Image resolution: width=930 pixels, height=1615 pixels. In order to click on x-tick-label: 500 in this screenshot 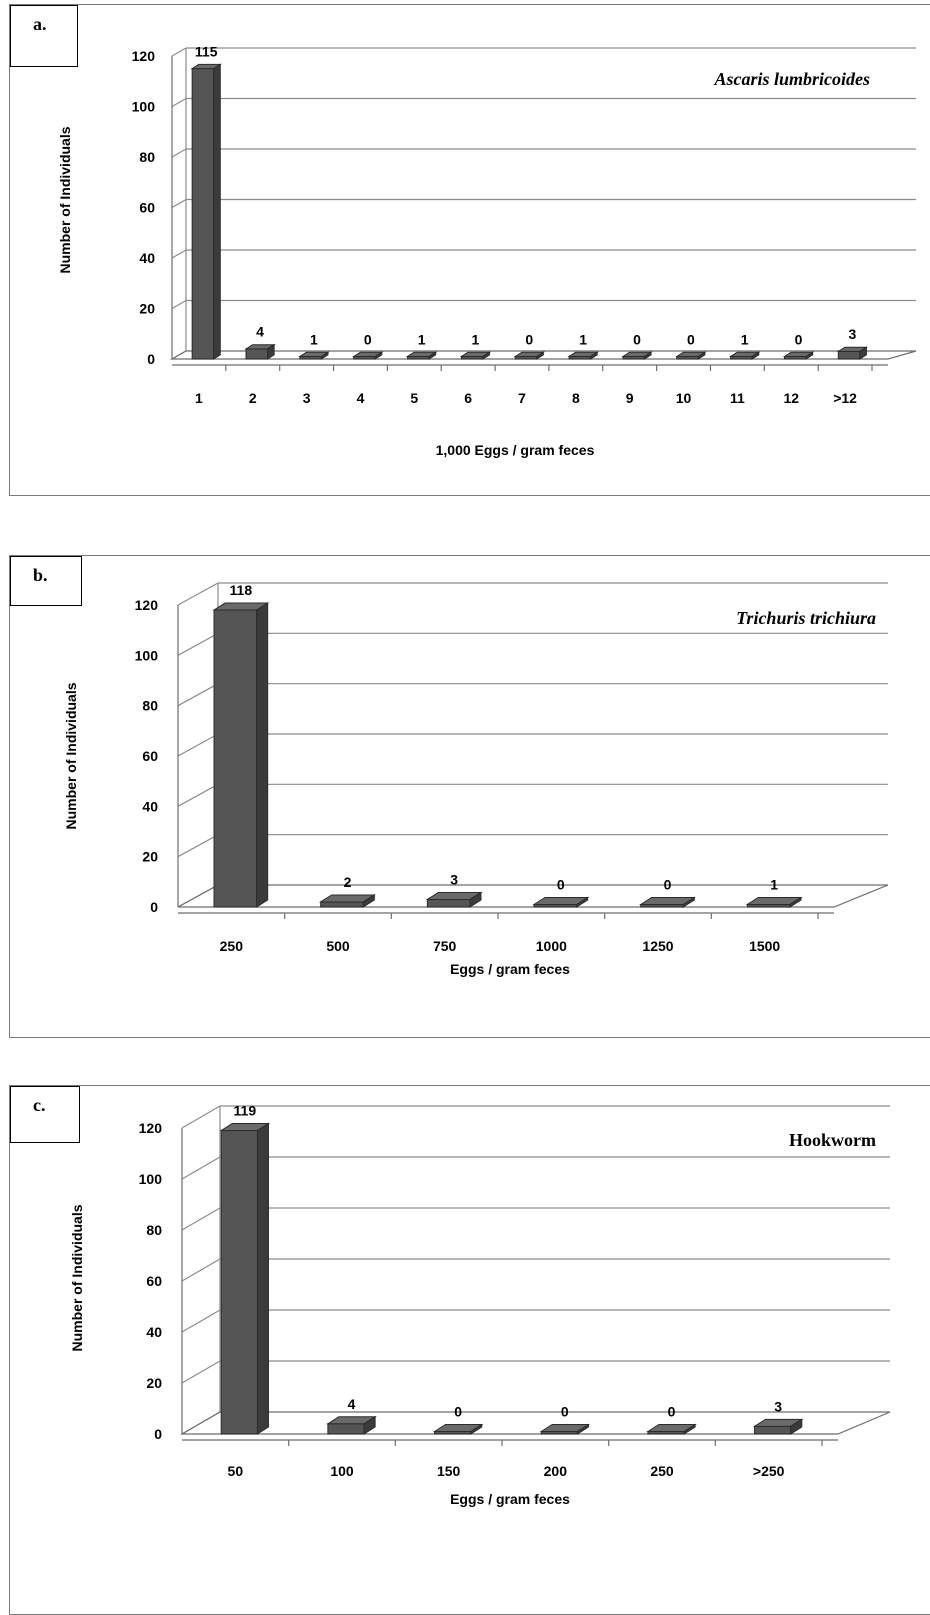, I will do `click(338, 946)`.